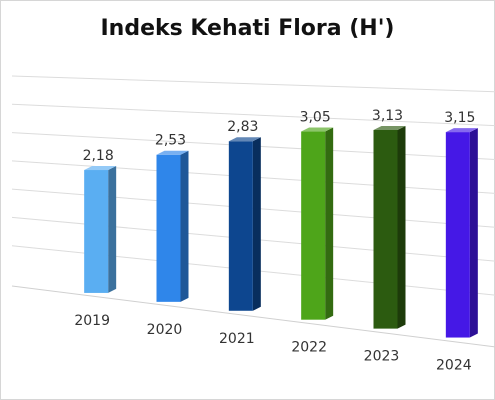  I want to click on chart-title: Indeks Kehati Flora (H'), so click(247, 28).